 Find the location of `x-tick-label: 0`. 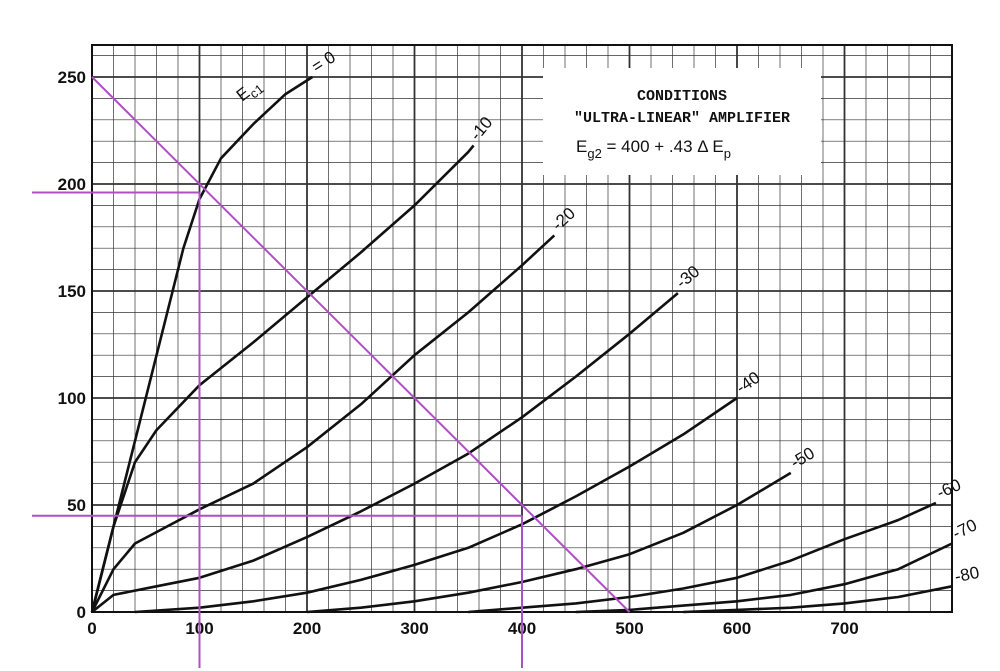

x-tick-label: 0 is located at coordinates (91, 628).